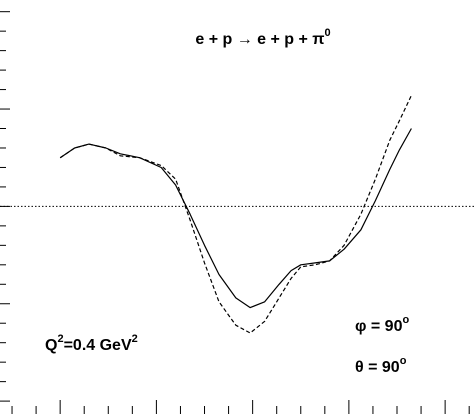 This screenshot has height=414, width=474. I want to click on text-segment: e + p → e + p + π, so click(259, 39).